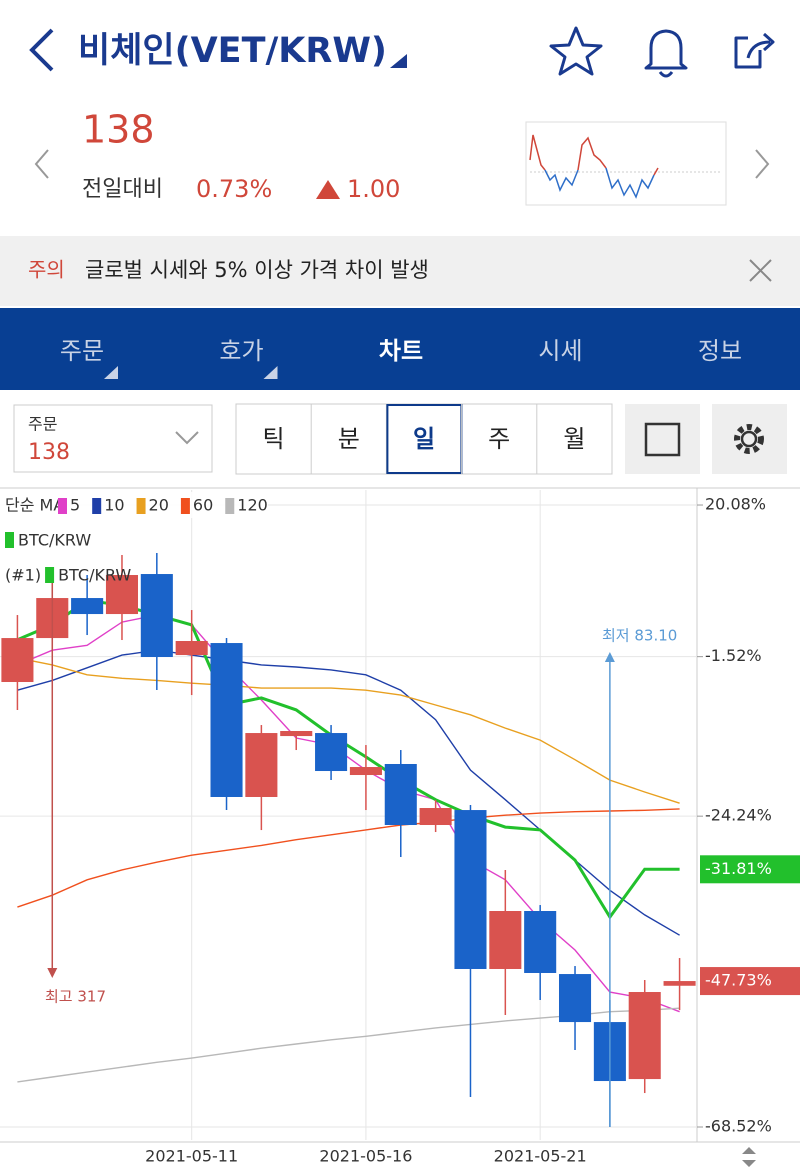  I want to click on next-arrow, so click(762, 164).